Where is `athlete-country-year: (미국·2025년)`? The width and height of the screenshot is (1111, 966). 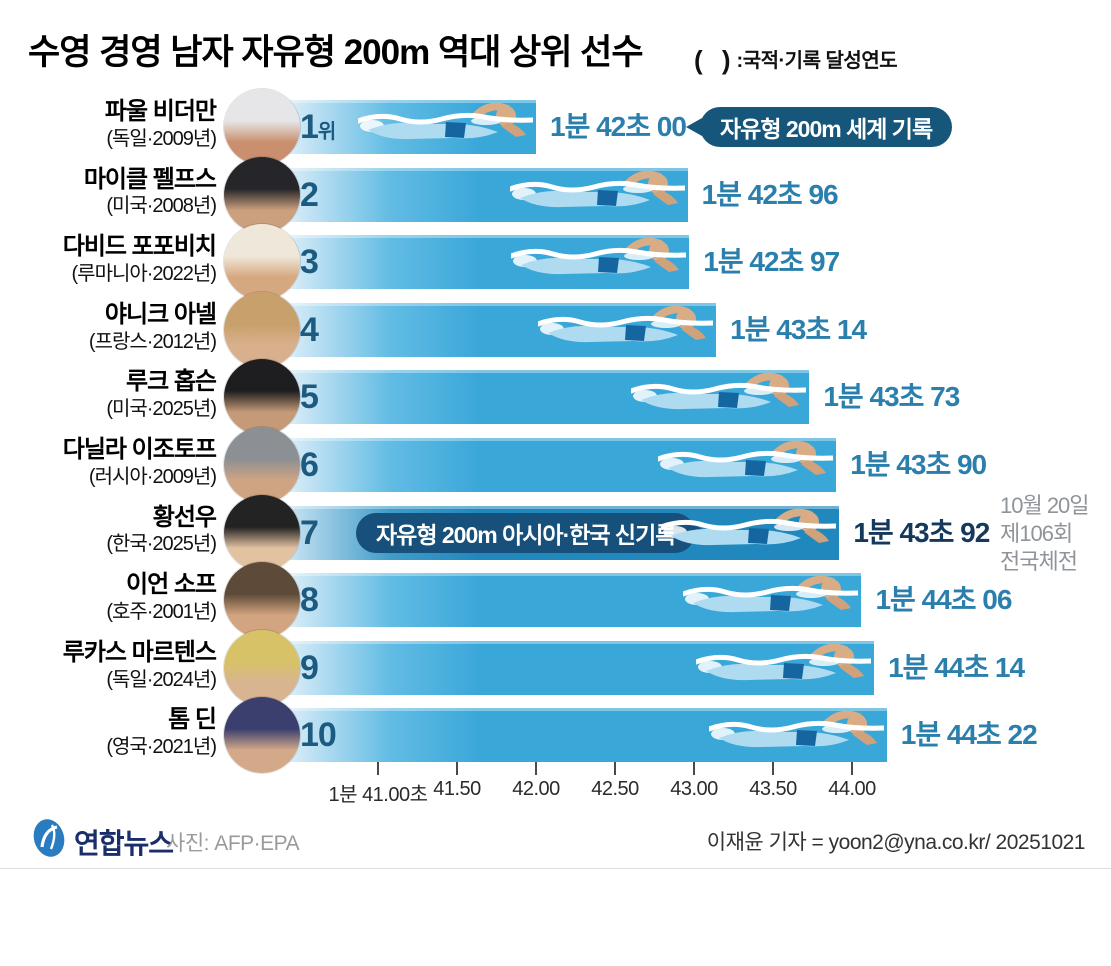
athlete-country-year: (미국·2025년) is located at coordinates (161, 409).